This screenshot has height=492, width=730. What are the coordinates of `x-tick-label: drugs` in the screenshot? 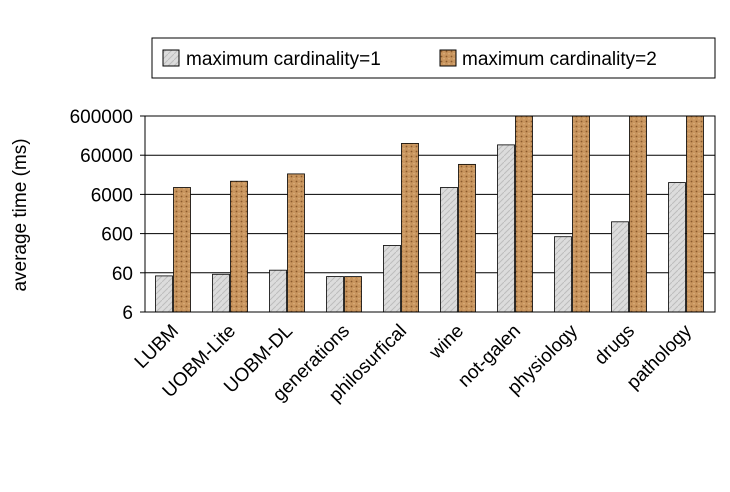 It's located at (615, 345).